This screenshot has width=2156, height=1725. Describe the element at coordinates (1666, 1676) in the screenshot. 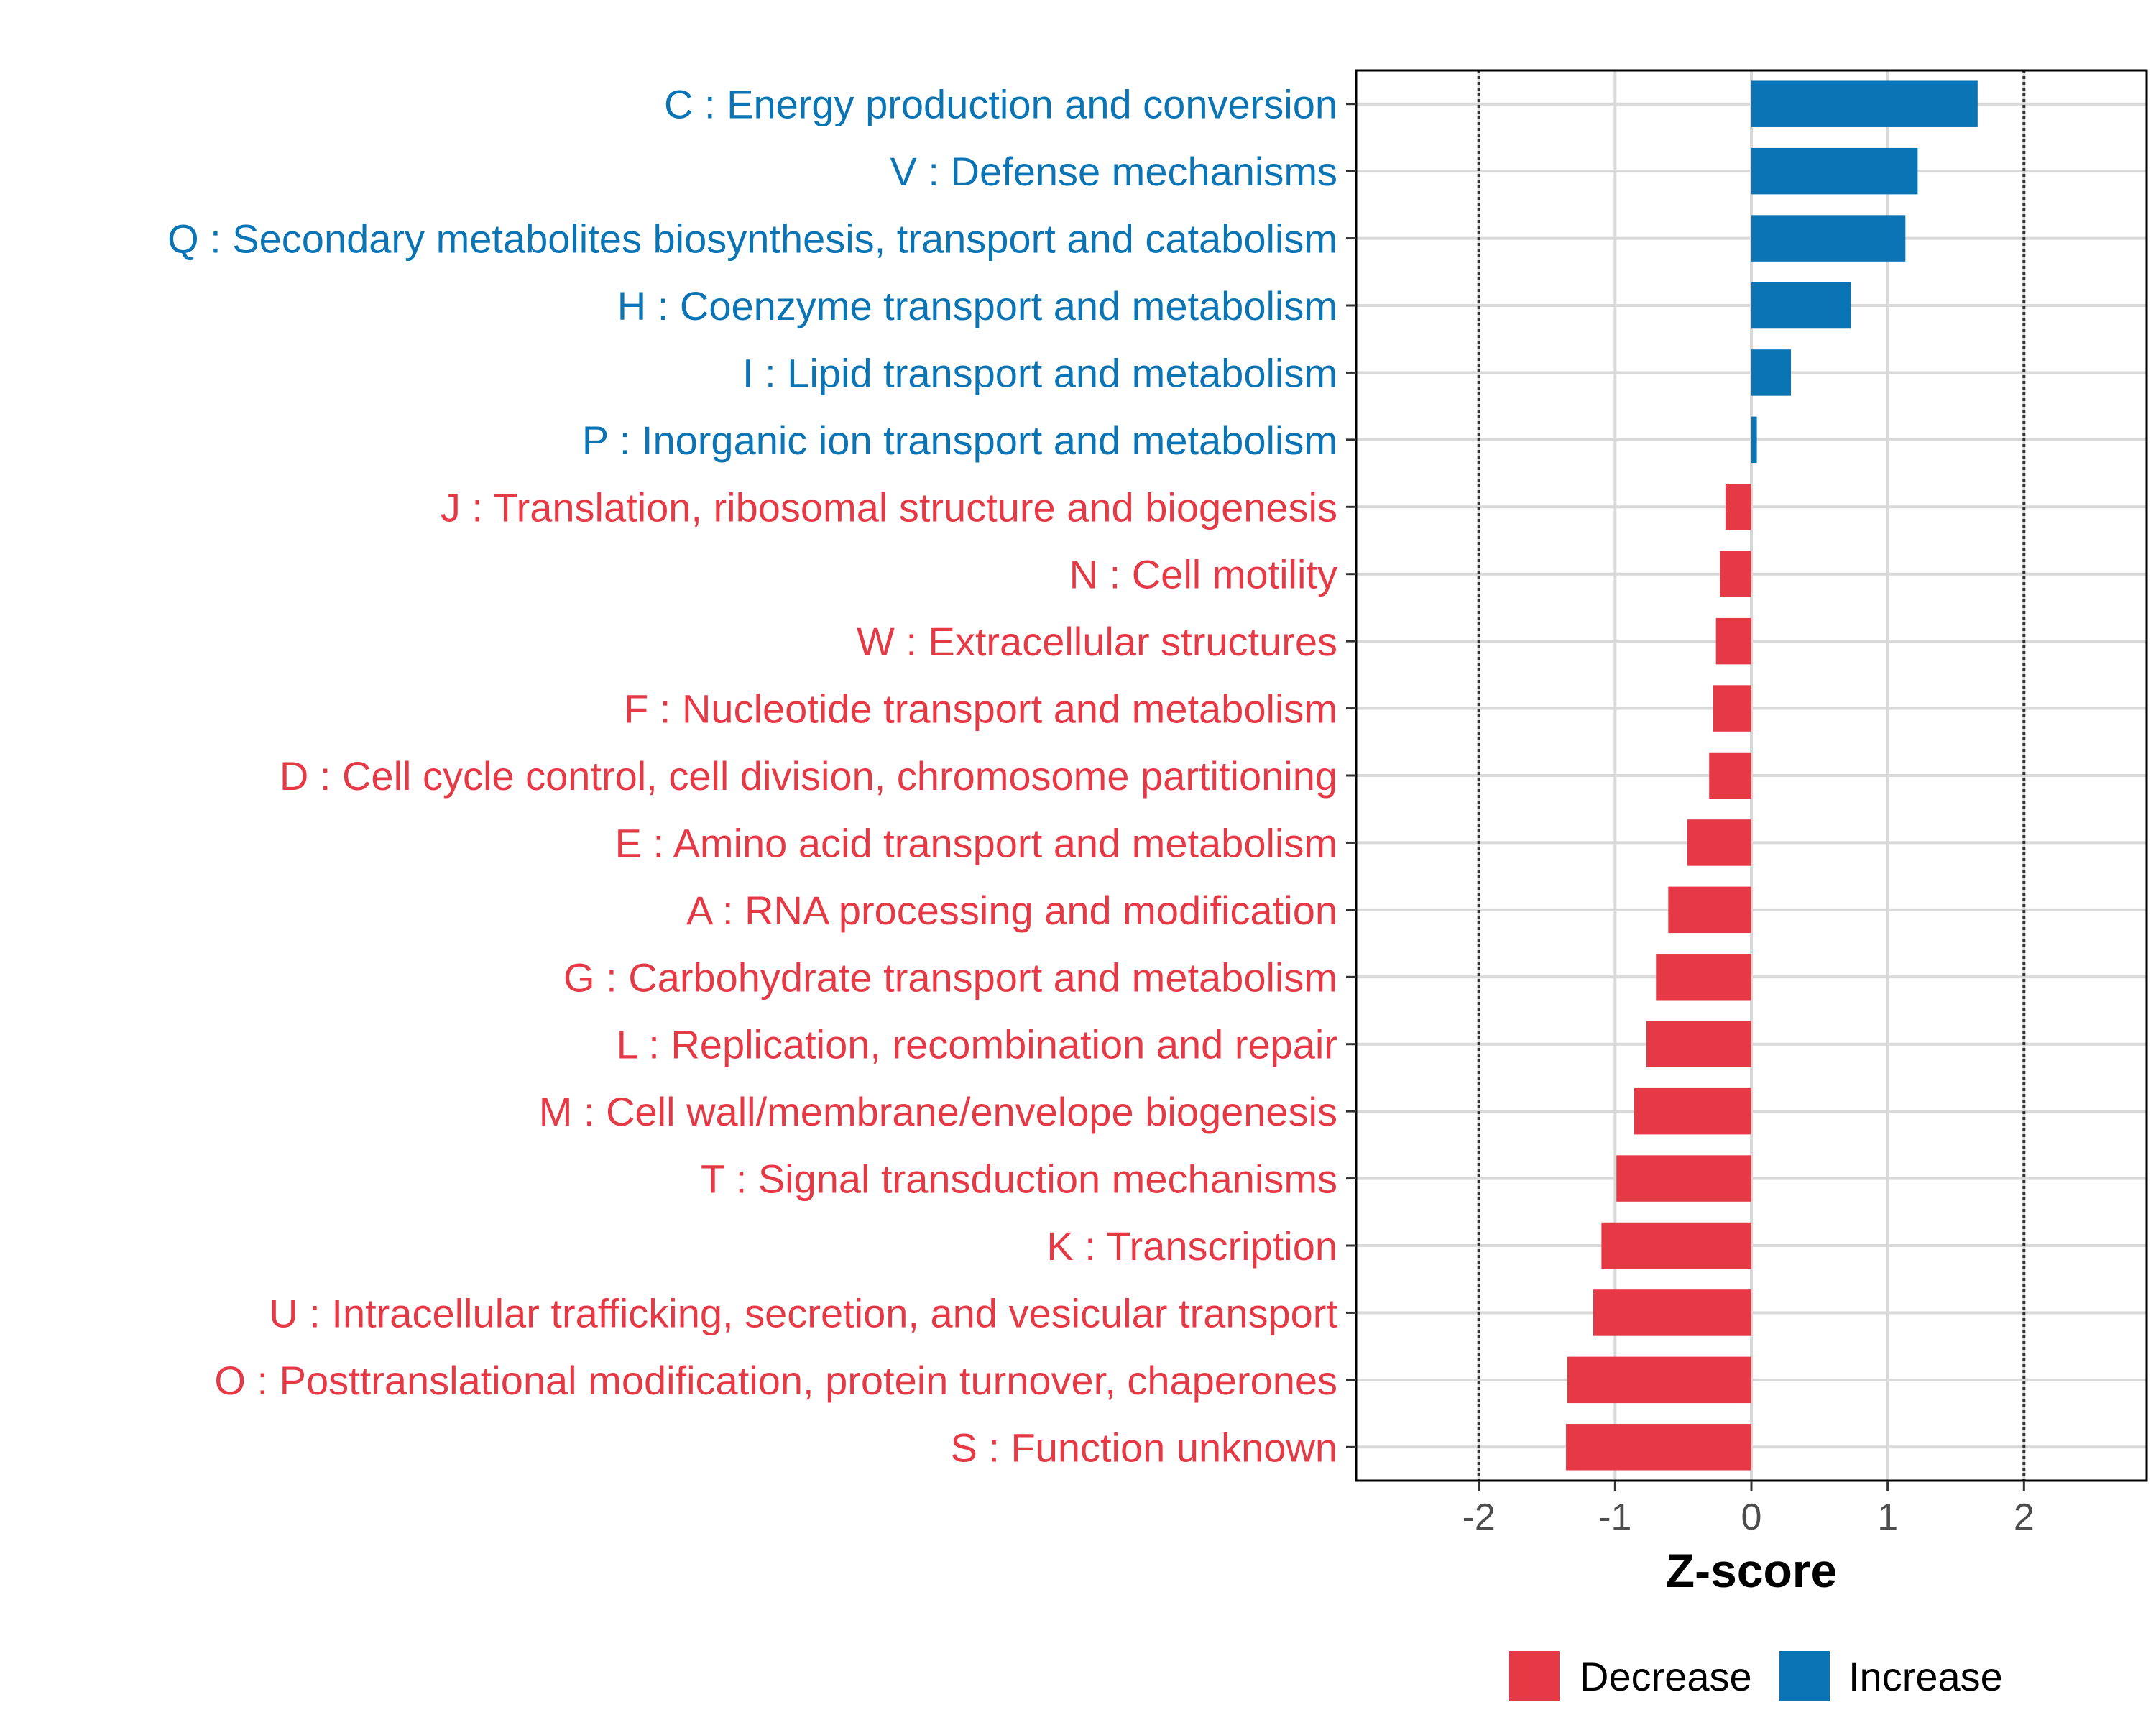

I see `legend-label-decrease: Decrease` at that location.